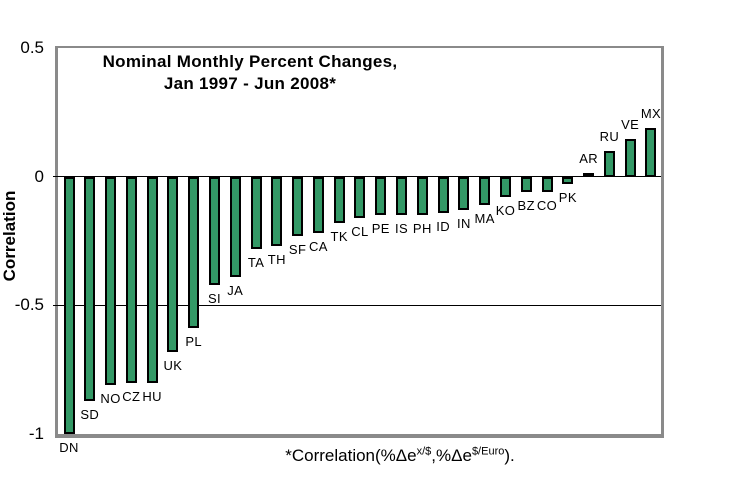 The image size is (729, 486). What do you see at coordinates (484, 218) in the screenshot?
I see `bar-label-ma: MA` at bounding box center [484, 218].